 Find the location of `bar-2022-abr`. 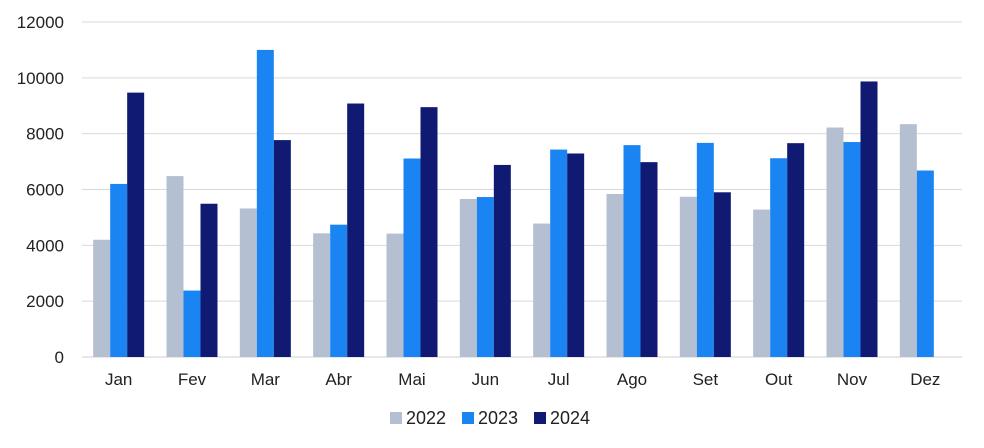

bar-2022-abr is located at coordinates (322, 295).